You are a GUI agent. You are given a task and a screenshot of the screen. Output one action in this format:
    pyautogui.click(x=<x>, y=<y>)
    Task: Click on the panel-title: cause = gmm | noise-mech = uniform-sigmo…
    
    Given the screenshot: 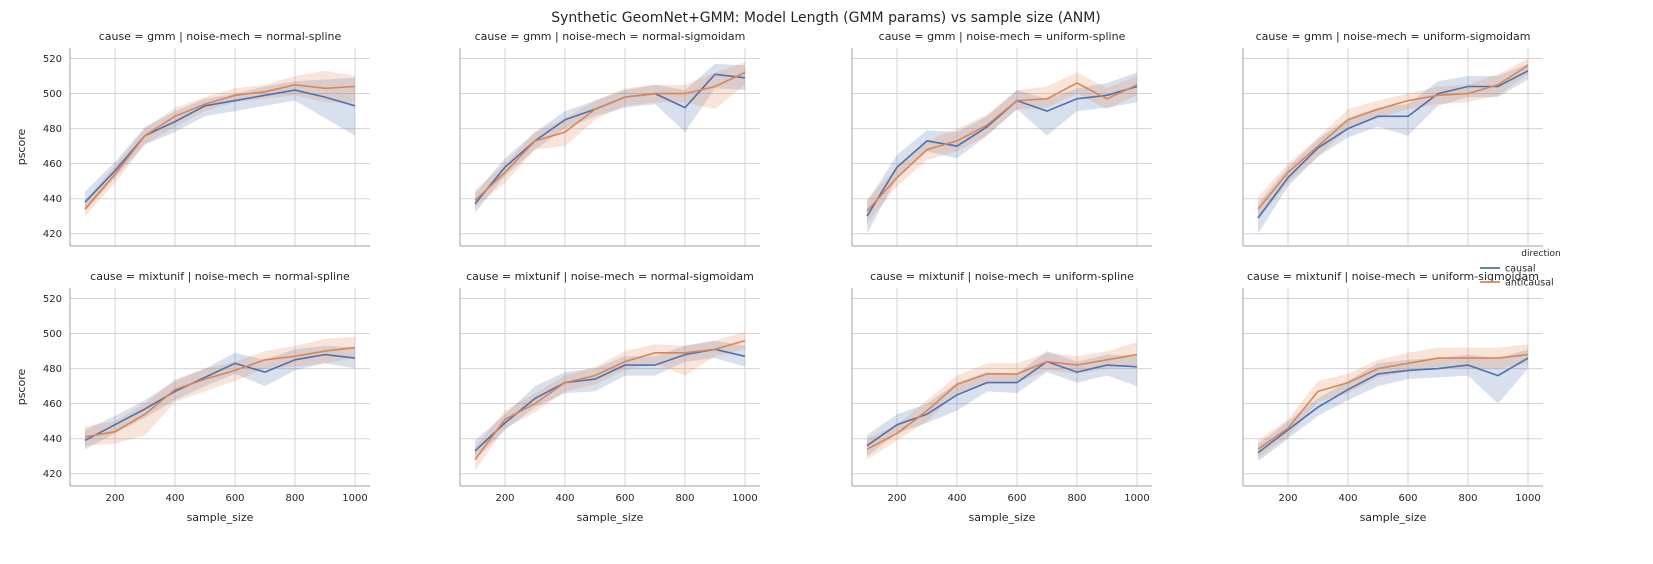 What is the action you would take?
    pyautogui.click(x=1393, y=36)
    